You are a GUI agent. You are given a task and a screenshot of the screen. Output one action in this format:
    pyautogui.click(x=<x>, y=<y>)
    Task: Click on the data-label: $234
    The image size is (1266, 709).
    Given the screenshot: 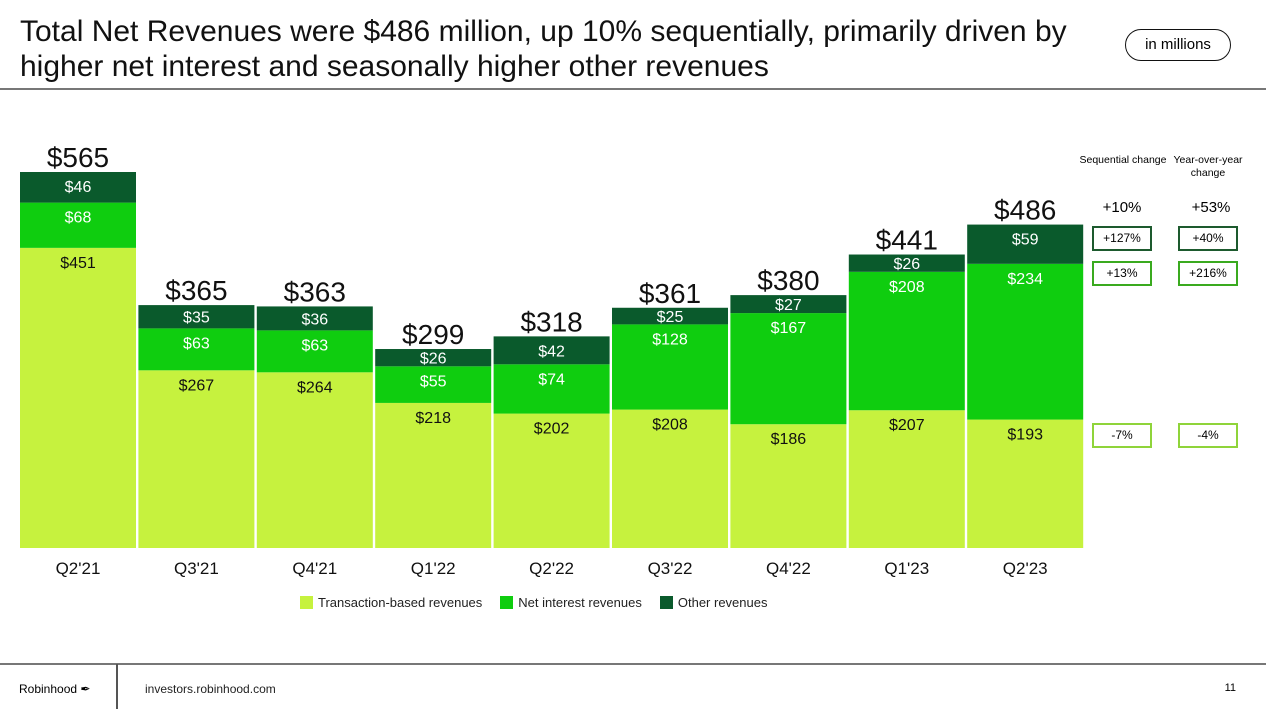 What is the action you would take?
    pyautogui.click(x=1025, y=279)
    